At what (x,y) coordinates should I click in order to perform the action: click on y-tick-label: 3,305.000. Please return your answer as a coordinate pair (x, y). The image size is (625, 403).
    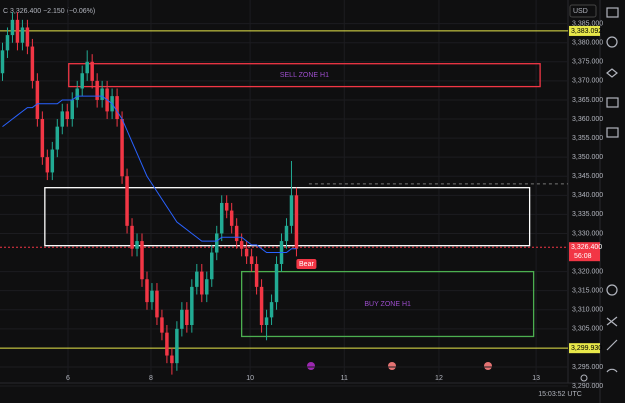
    Looking at the image, I should click on (587, 329).